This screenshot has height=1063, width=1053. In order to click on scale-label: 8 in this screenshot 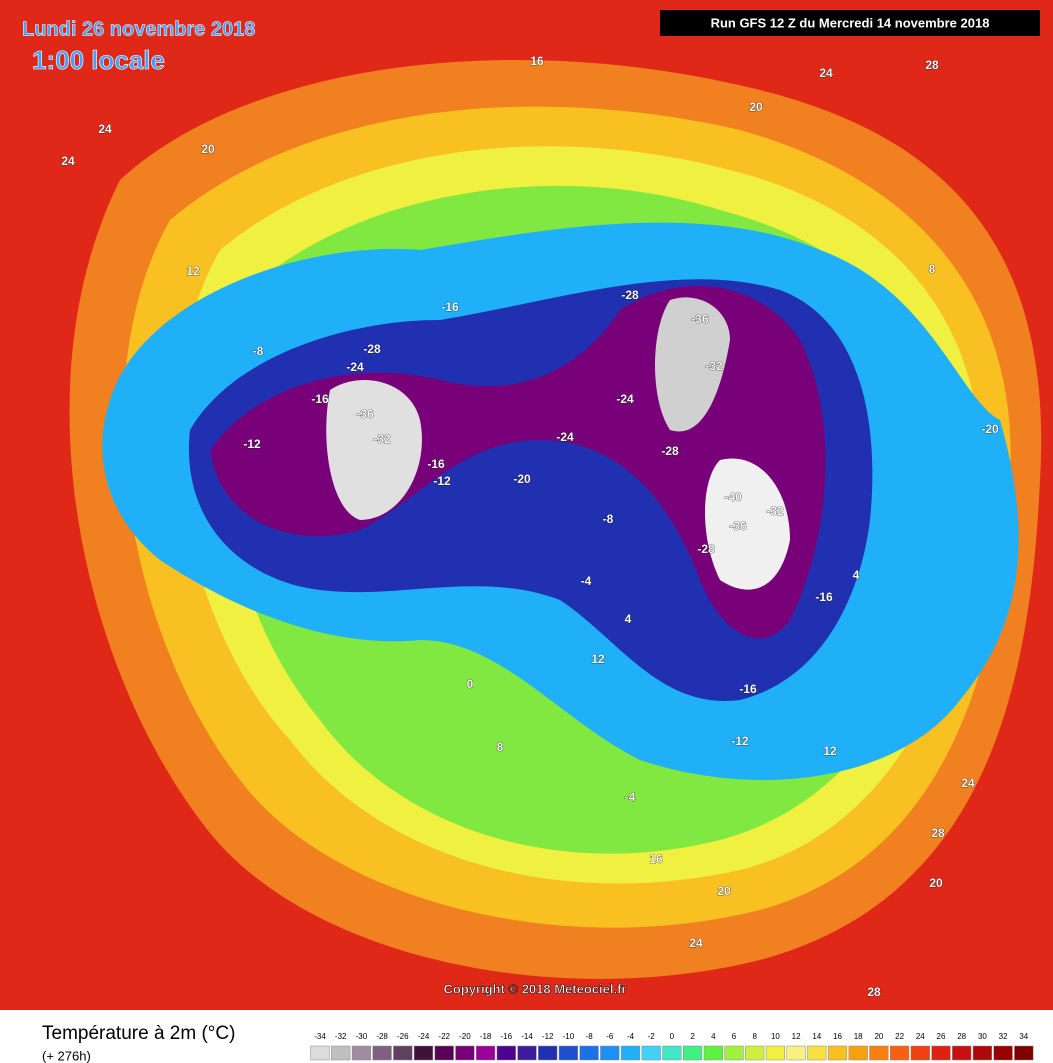, I will do `click(754, 1036)`.